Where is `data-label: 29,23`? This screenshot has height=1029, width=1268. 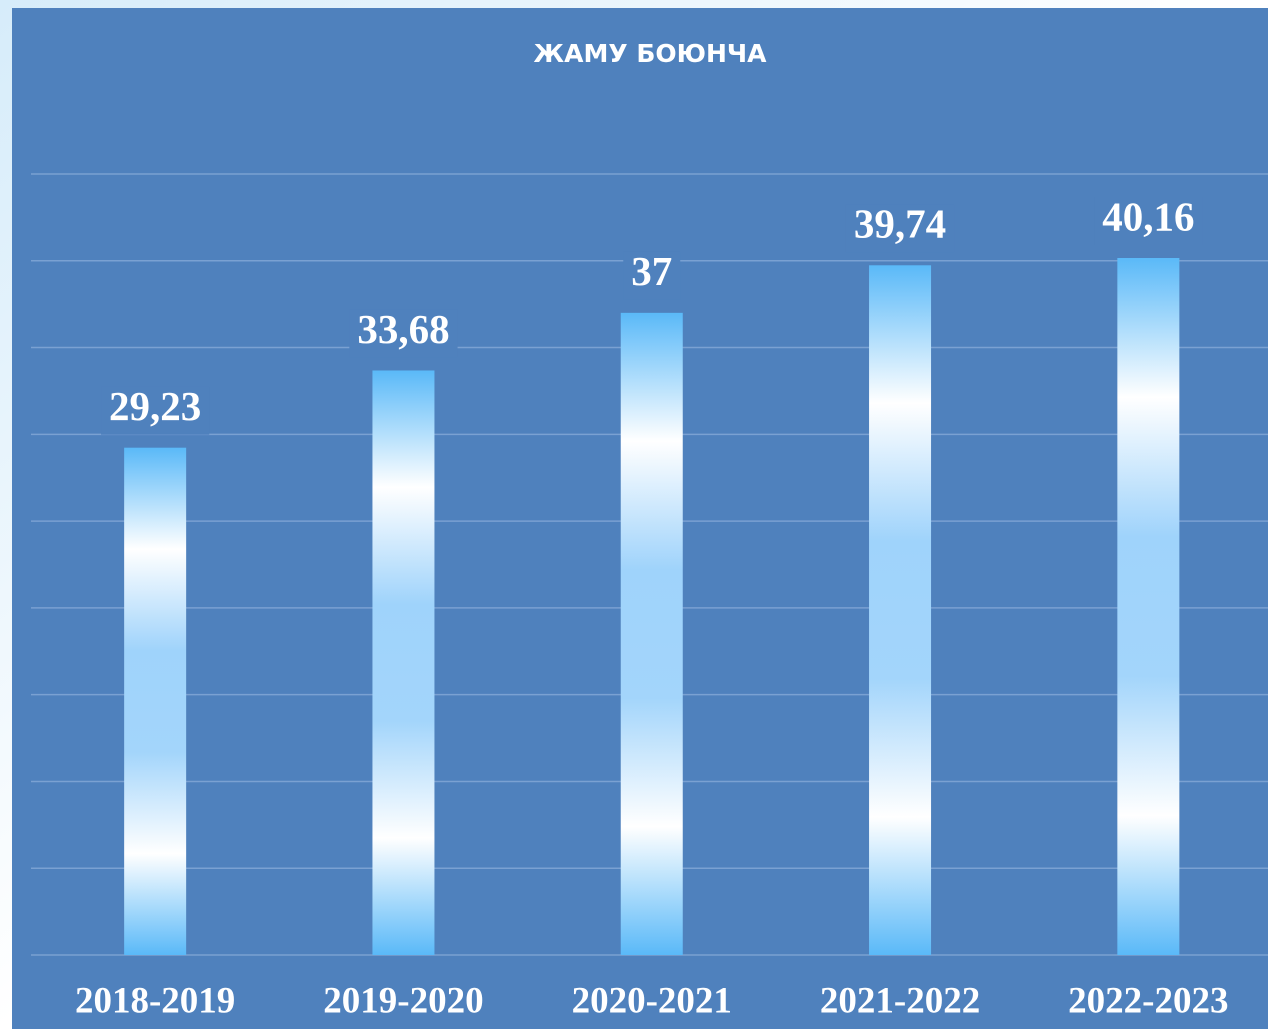
data-label: 29,23 is located at coordinates (155, 406).